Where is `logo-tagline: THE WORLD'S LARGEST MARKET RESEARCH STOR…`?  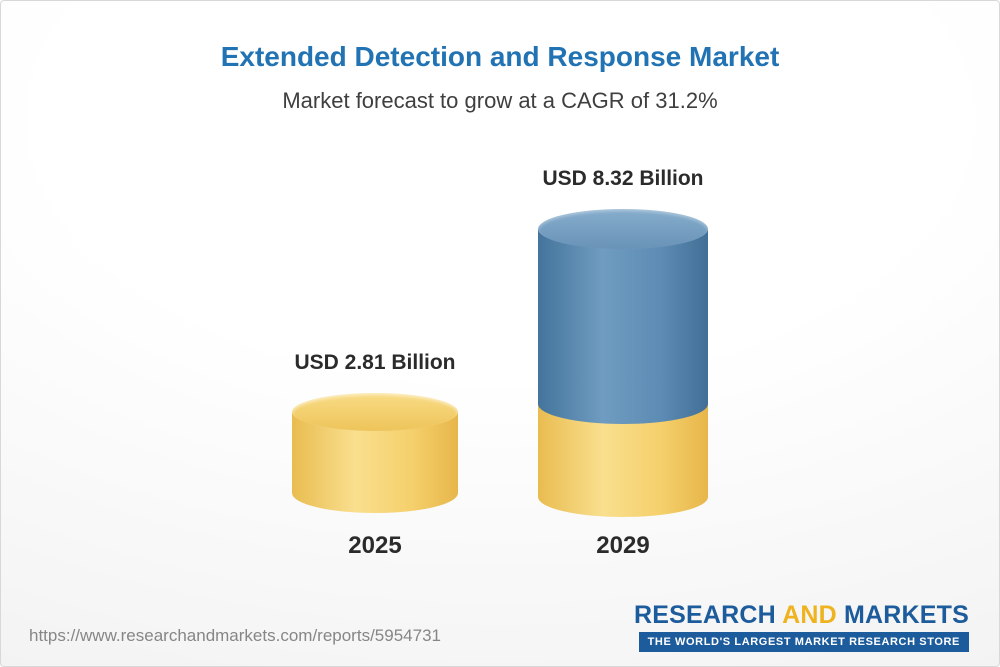 logo-tagline: THE WORLD'S LARGEST MARKET RESEARCH STOR… is located at coordinates (803, 642).